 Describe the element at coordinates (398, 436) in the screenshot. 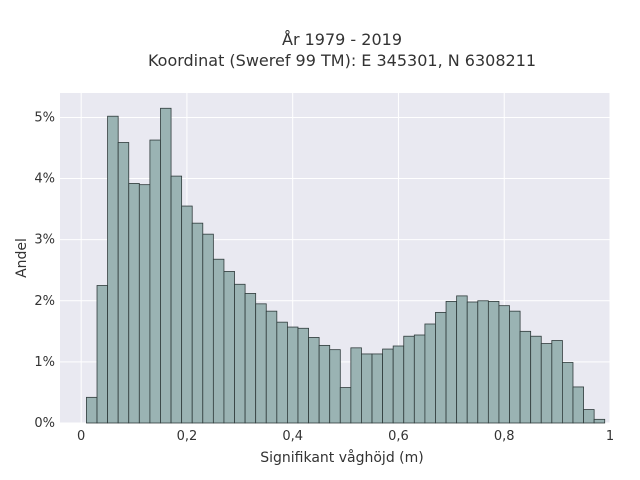

I see `x-tick-label: 0,6` at that location.